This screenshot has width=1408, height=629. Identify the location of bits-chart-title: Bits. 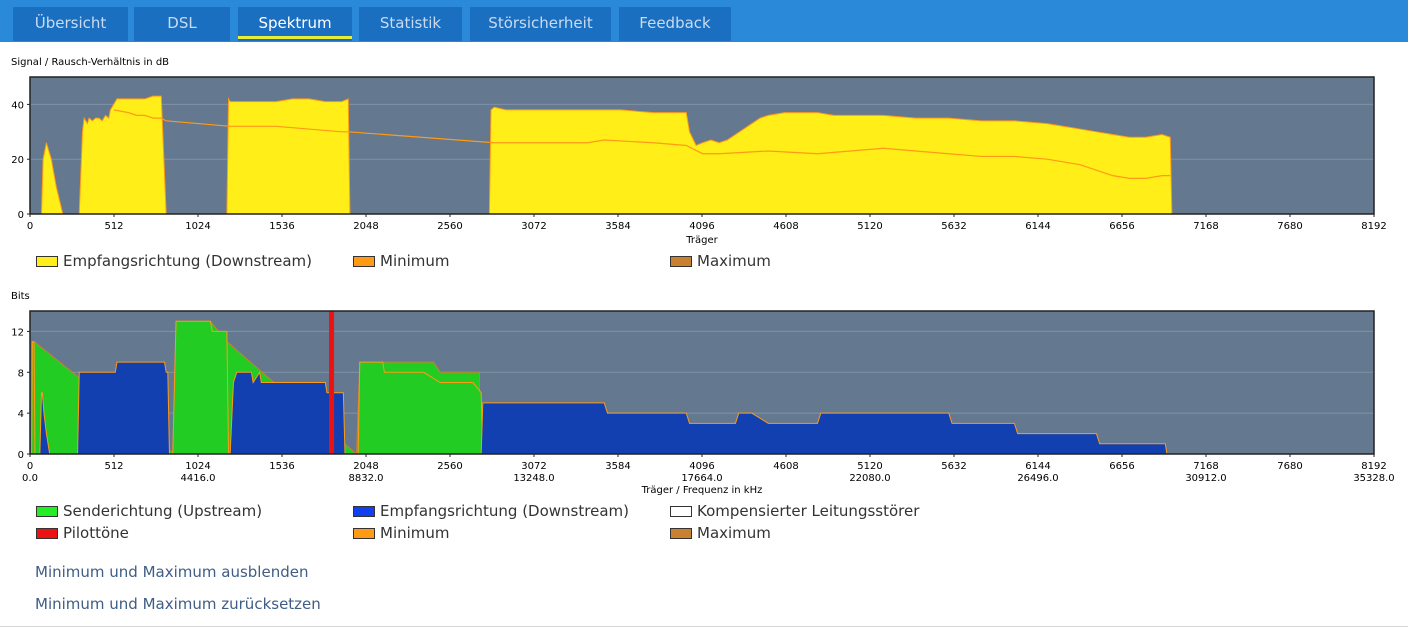
(20, 296).